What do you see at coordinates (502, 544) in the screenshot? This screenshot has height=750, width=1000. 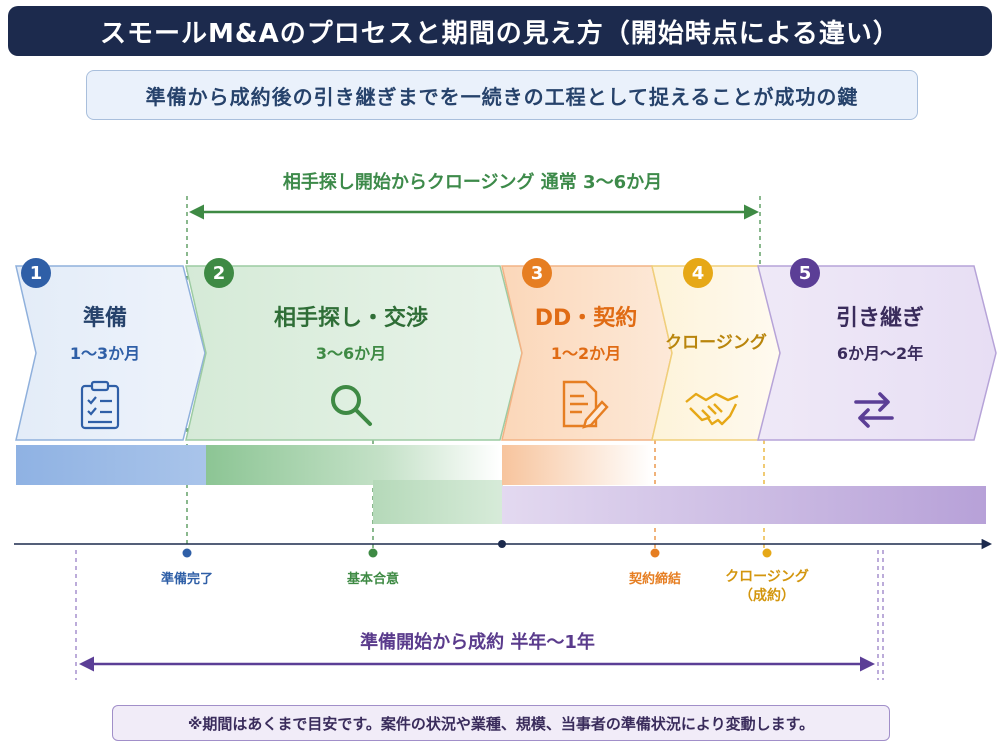 I see `milestone-dot-dd-start` at bounding box center [502, 544].